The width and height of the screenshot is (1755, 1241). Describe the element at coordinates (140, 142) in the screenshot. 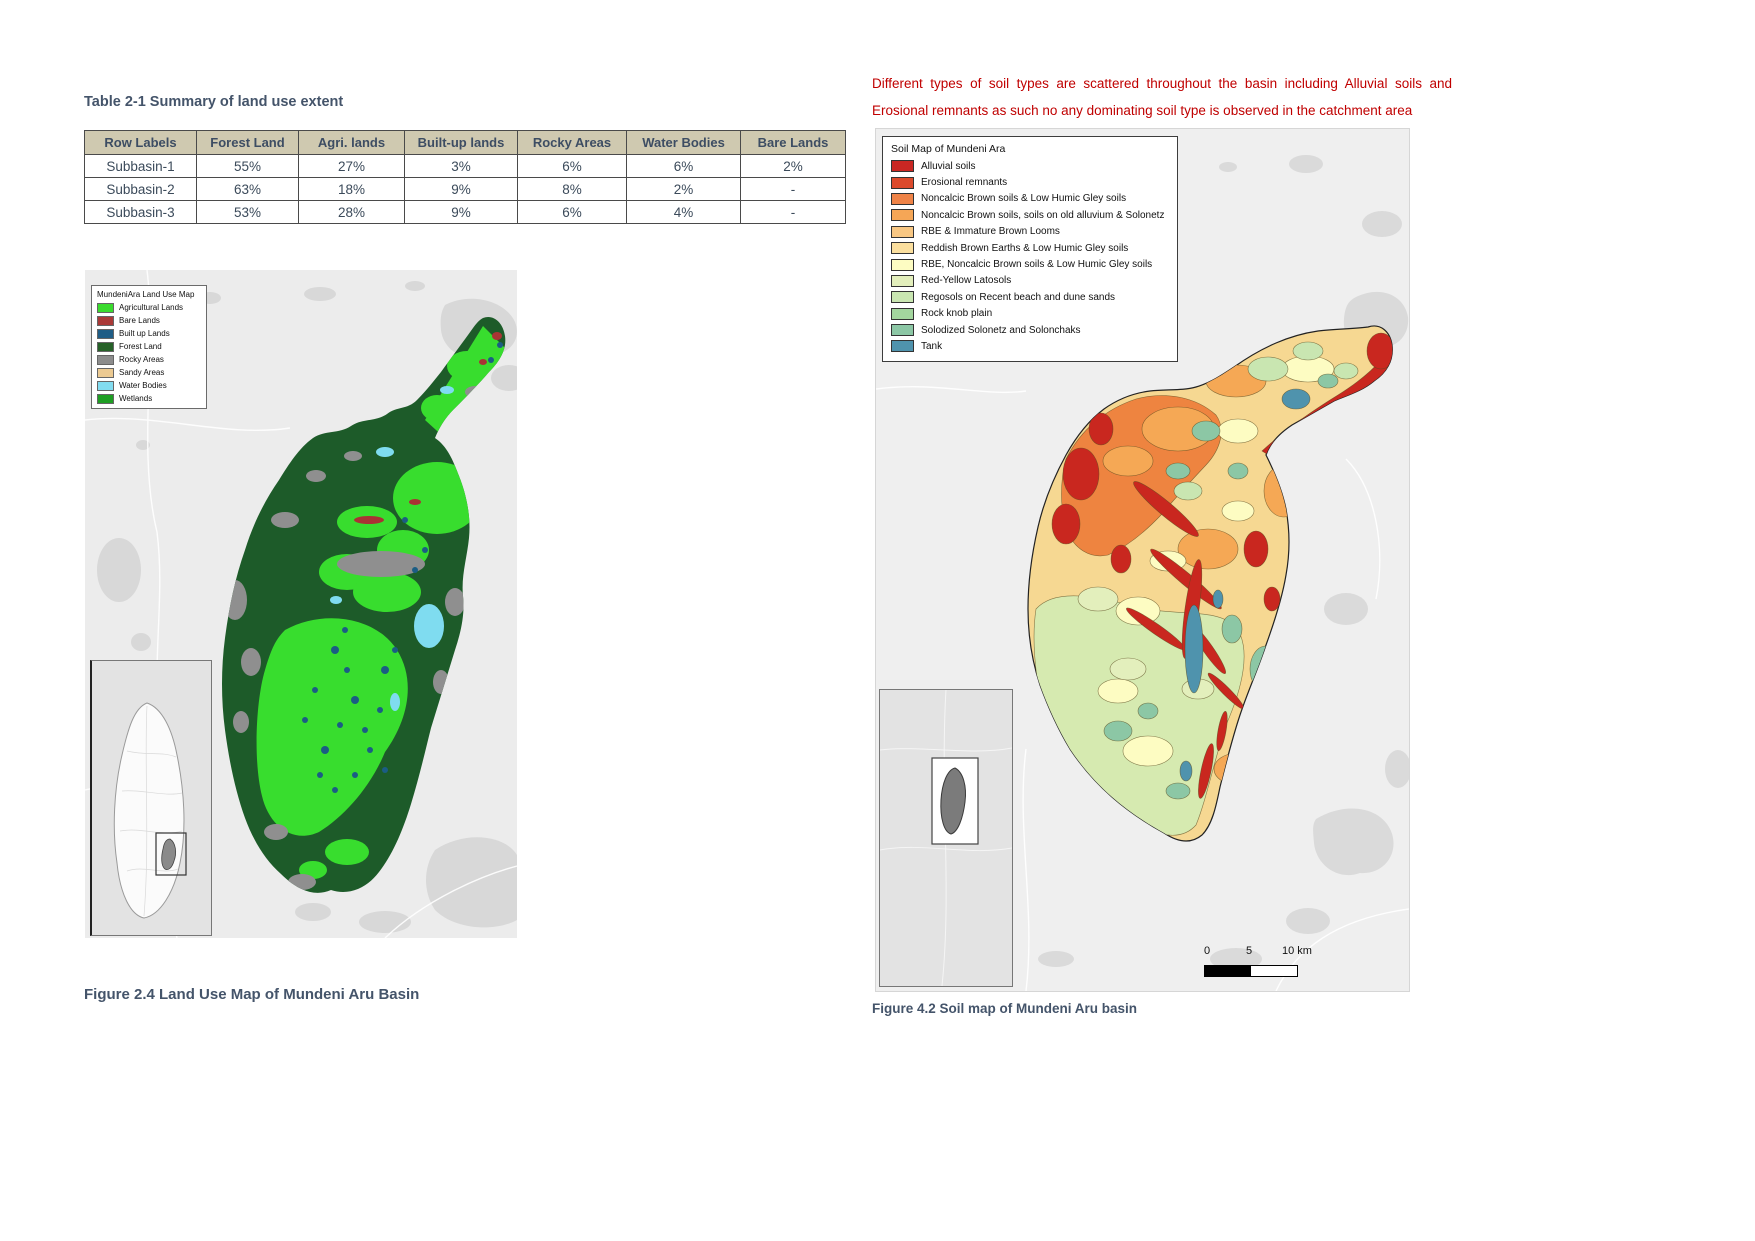

I see `header-row-labels: Row Labels` at that location.